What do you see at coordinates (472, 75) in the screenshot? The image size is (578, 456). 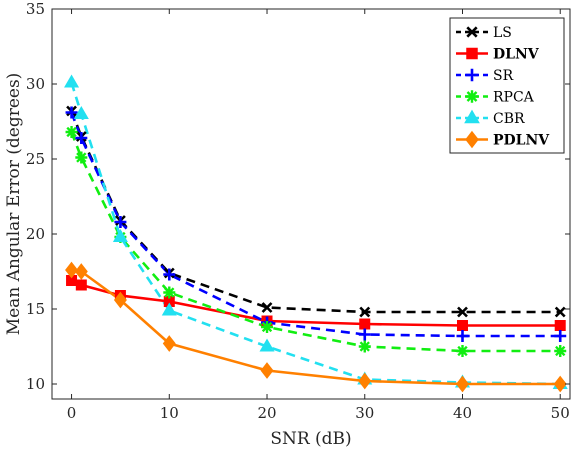 I see `legend-marker-sr` at bounding box center [472, 75].